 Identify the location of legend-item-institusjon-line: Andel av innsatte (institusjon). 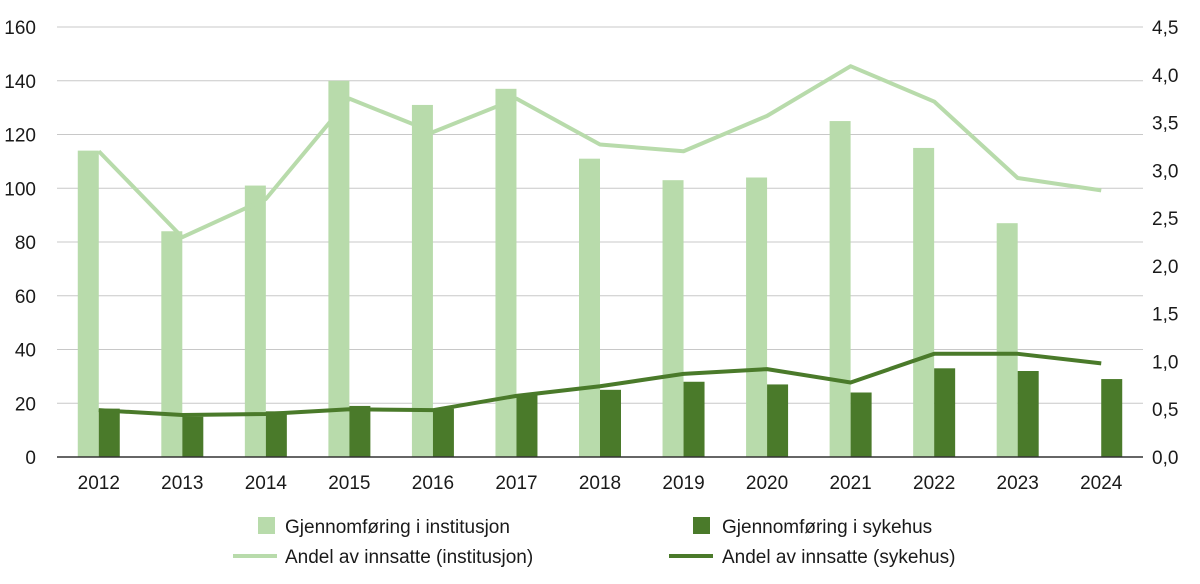
(383, 557).